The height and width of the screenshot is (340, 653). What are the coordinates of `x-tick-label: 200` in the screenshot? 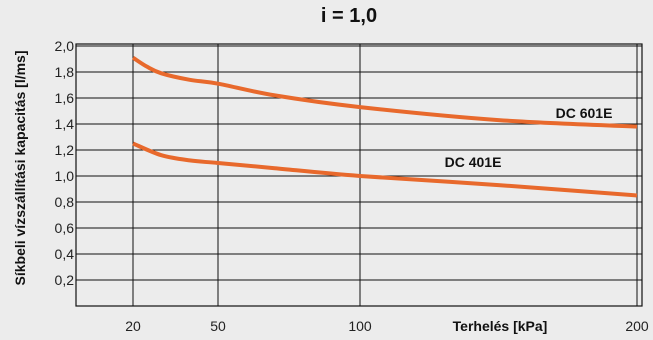 It's located at (637, 326).